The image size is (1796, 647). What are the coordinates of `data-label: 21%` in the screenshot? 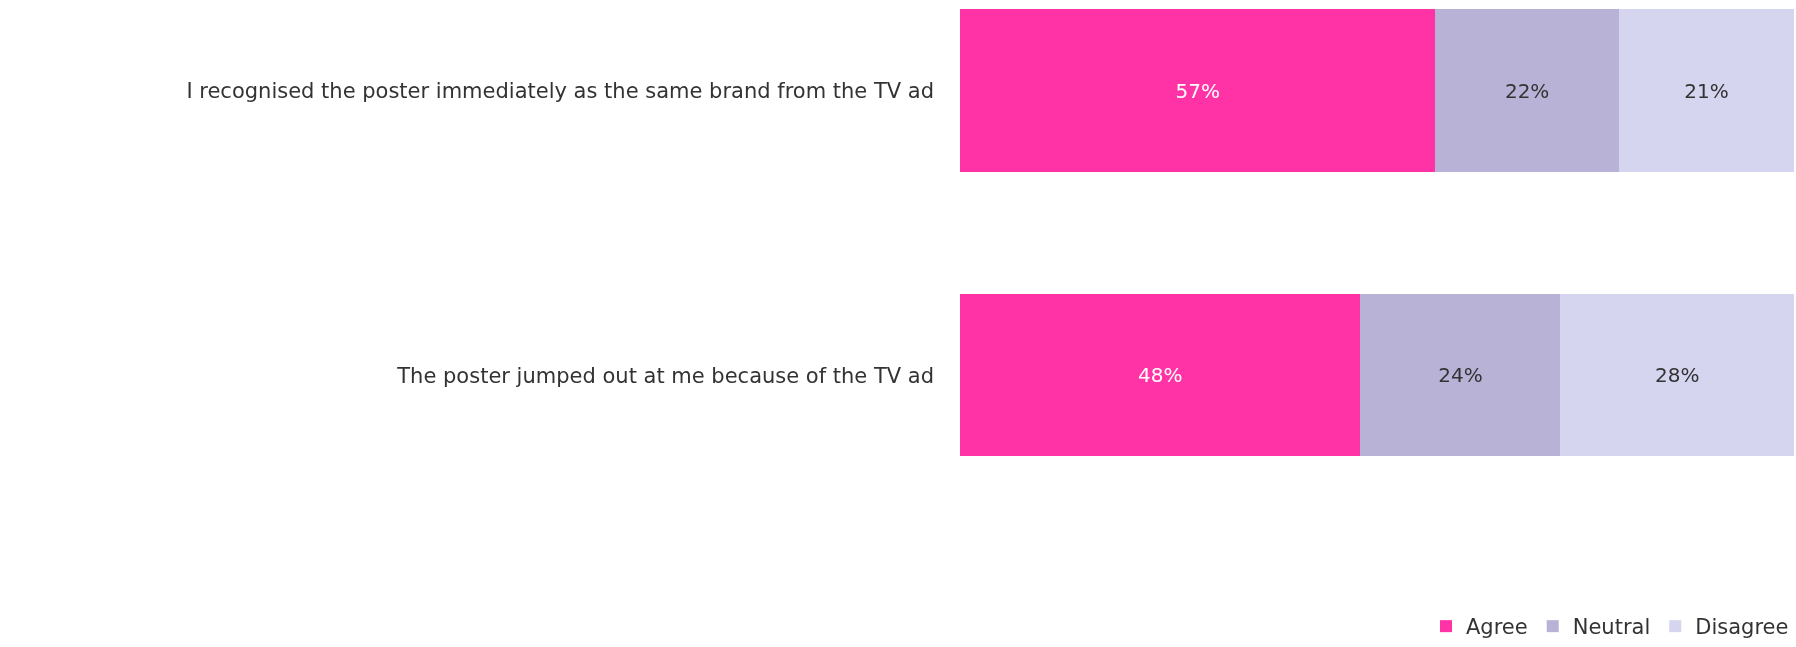 It's located at (1706, 90).